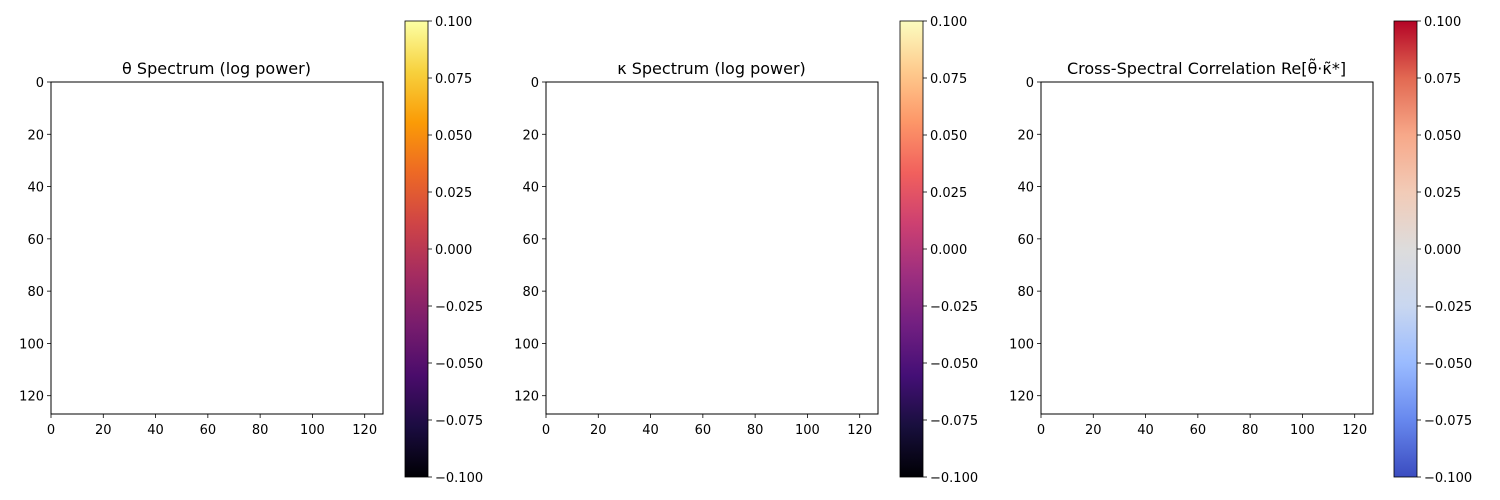 The image size is (1500, 500). I want to click on chart-title: θ Spectrum (log power), so click(216, 68).